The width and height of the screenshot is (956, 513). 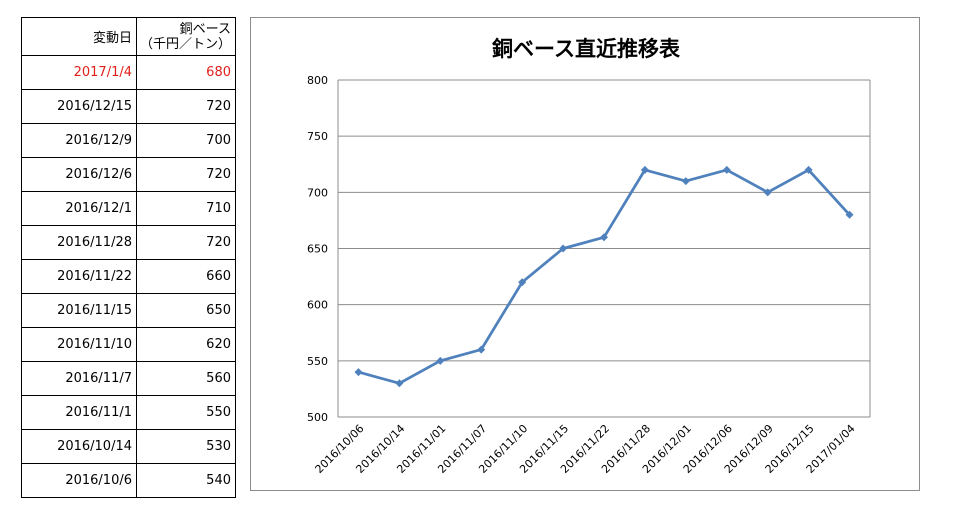 What do you see at coordinates (317, 80) in the screenshot?
I see `y-tick-label: 800` at bounding box center [317, 80].